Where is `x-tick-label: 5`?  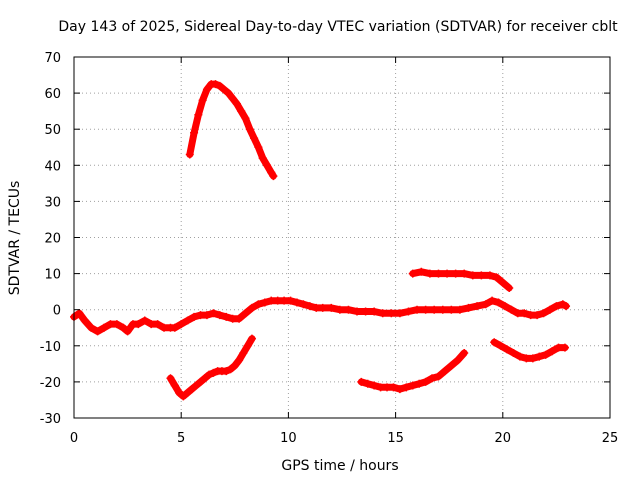 x-tick-label: 5 is located at coordinates (181, 438).